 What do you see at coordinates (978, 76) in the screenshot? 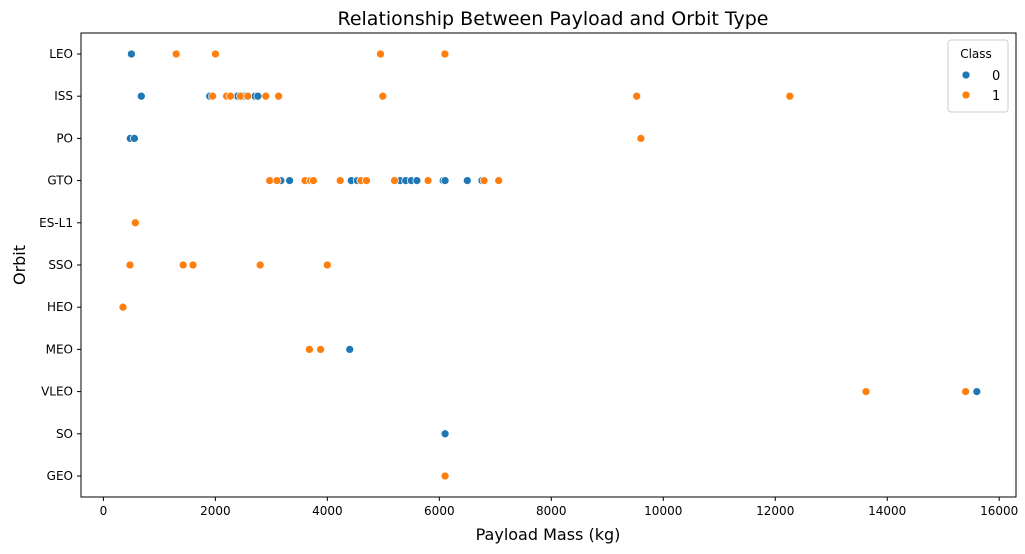
I see `legend: Class 0 1` at bounding box center [978, 76].